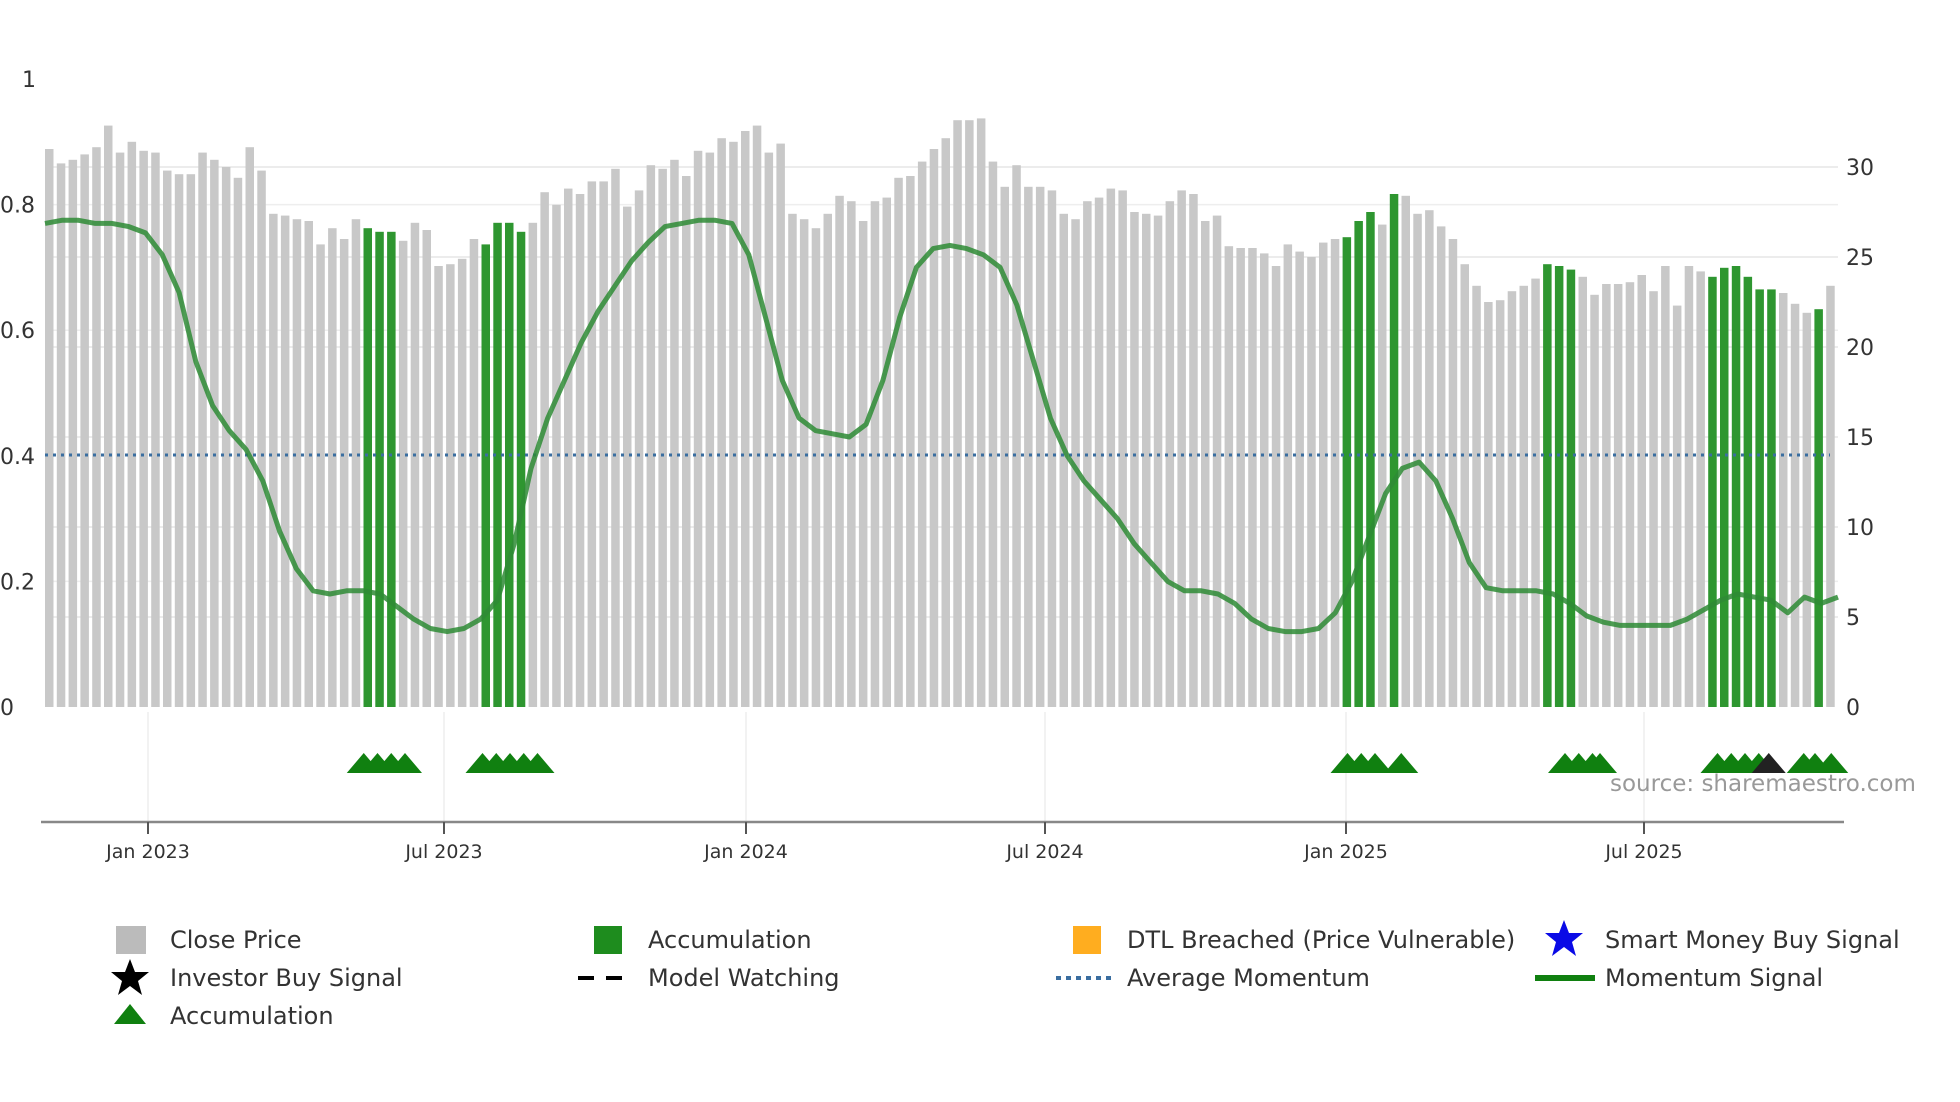  What do you see at coordinates (1044, 852) in the screenshot?
I see `x-axis-tick-label: Jul 2024` at bounding box center [1044, 852].